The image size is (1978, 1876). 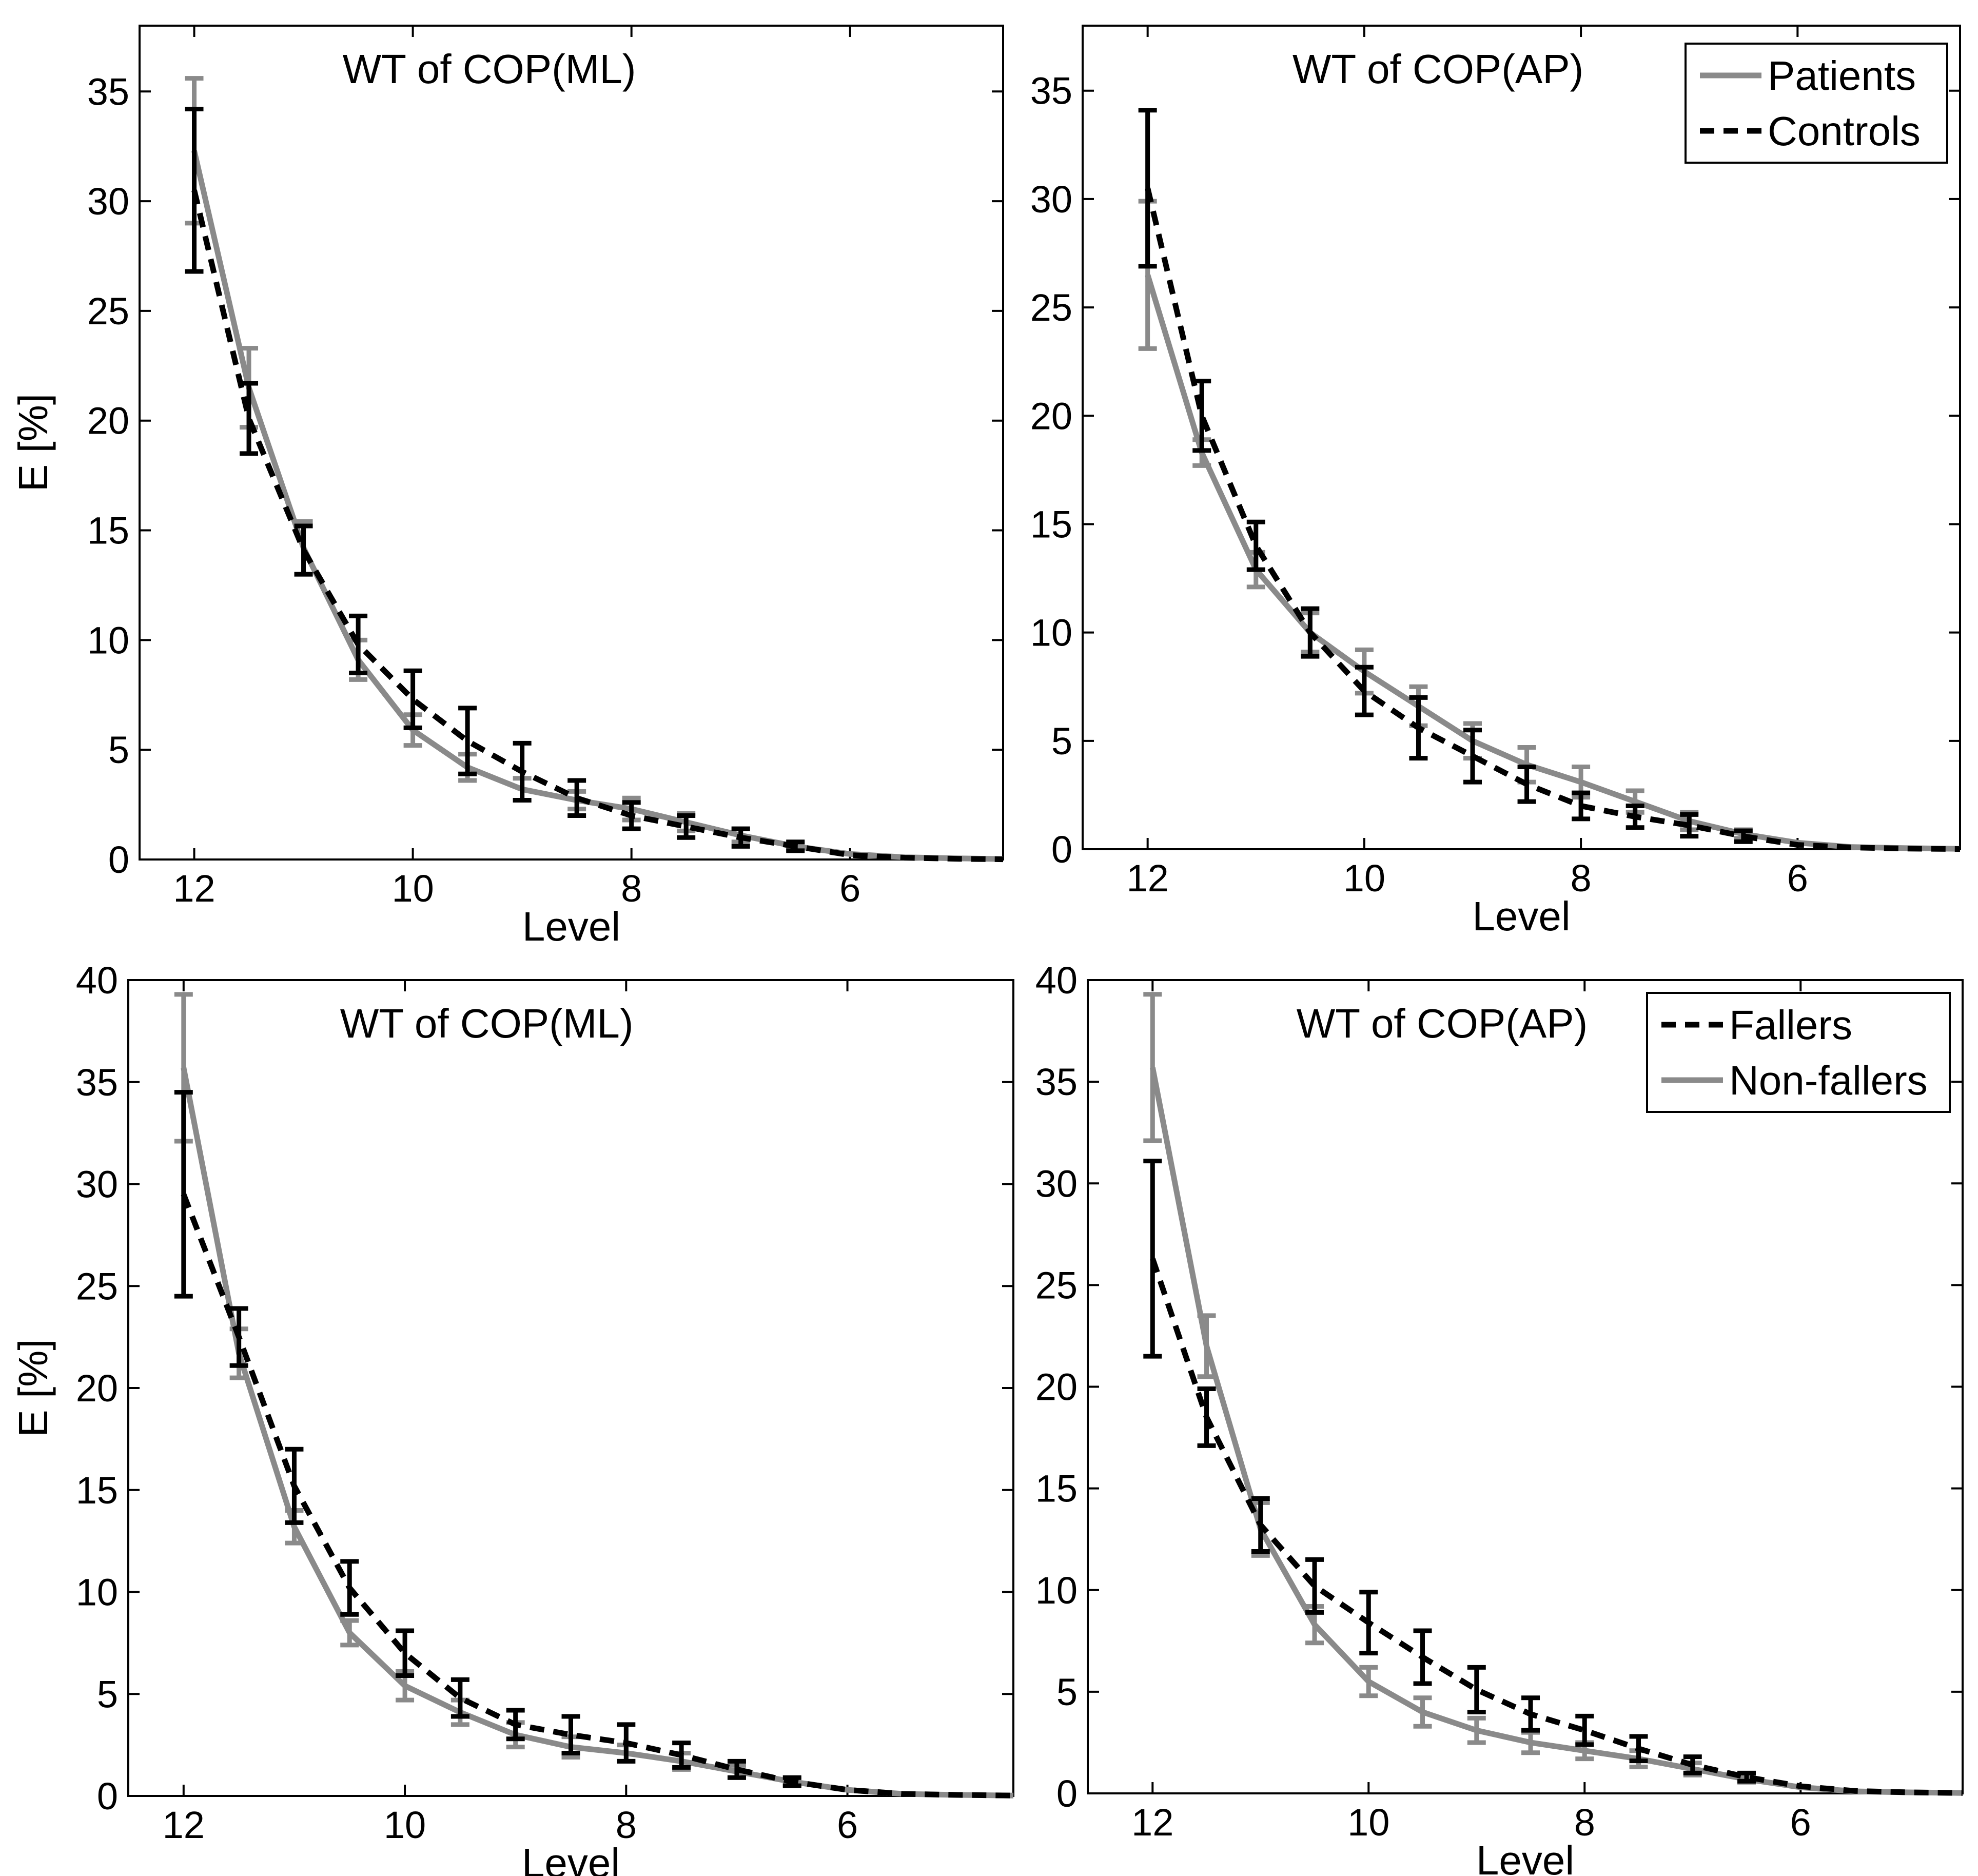 What do you see at coordinates (1828, 1081) in the screenshot?
I see `legend-label: Non-fallers` at bounding box center [1828, 1081].